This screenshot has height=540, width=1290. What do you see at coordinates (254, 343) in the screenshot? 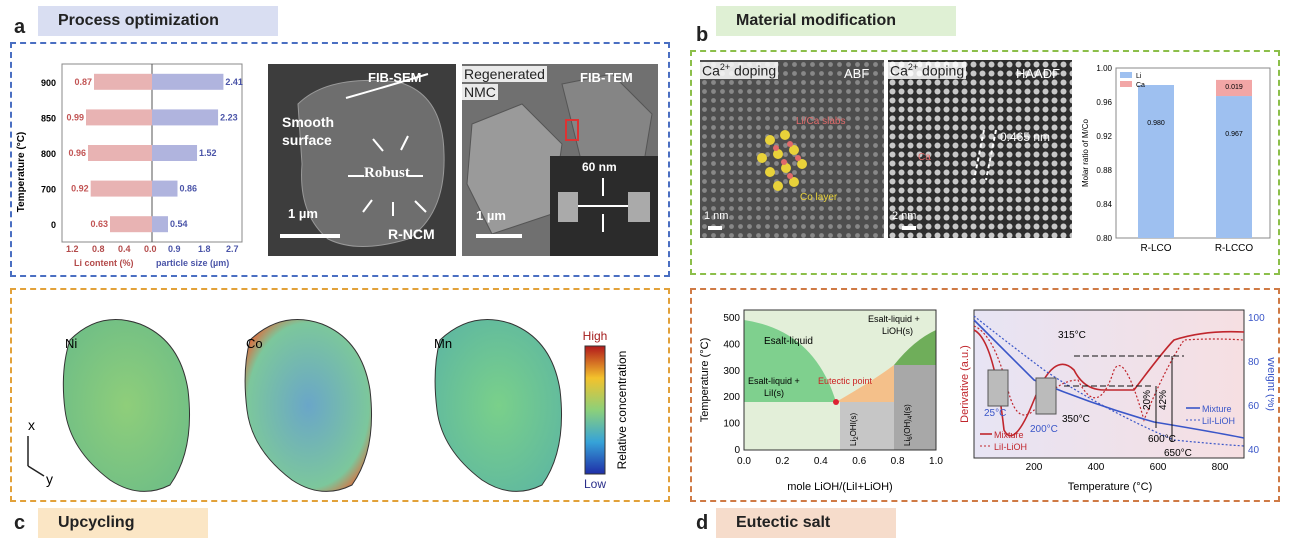
I see `co-label: Co` at bounding box center [254, 343].